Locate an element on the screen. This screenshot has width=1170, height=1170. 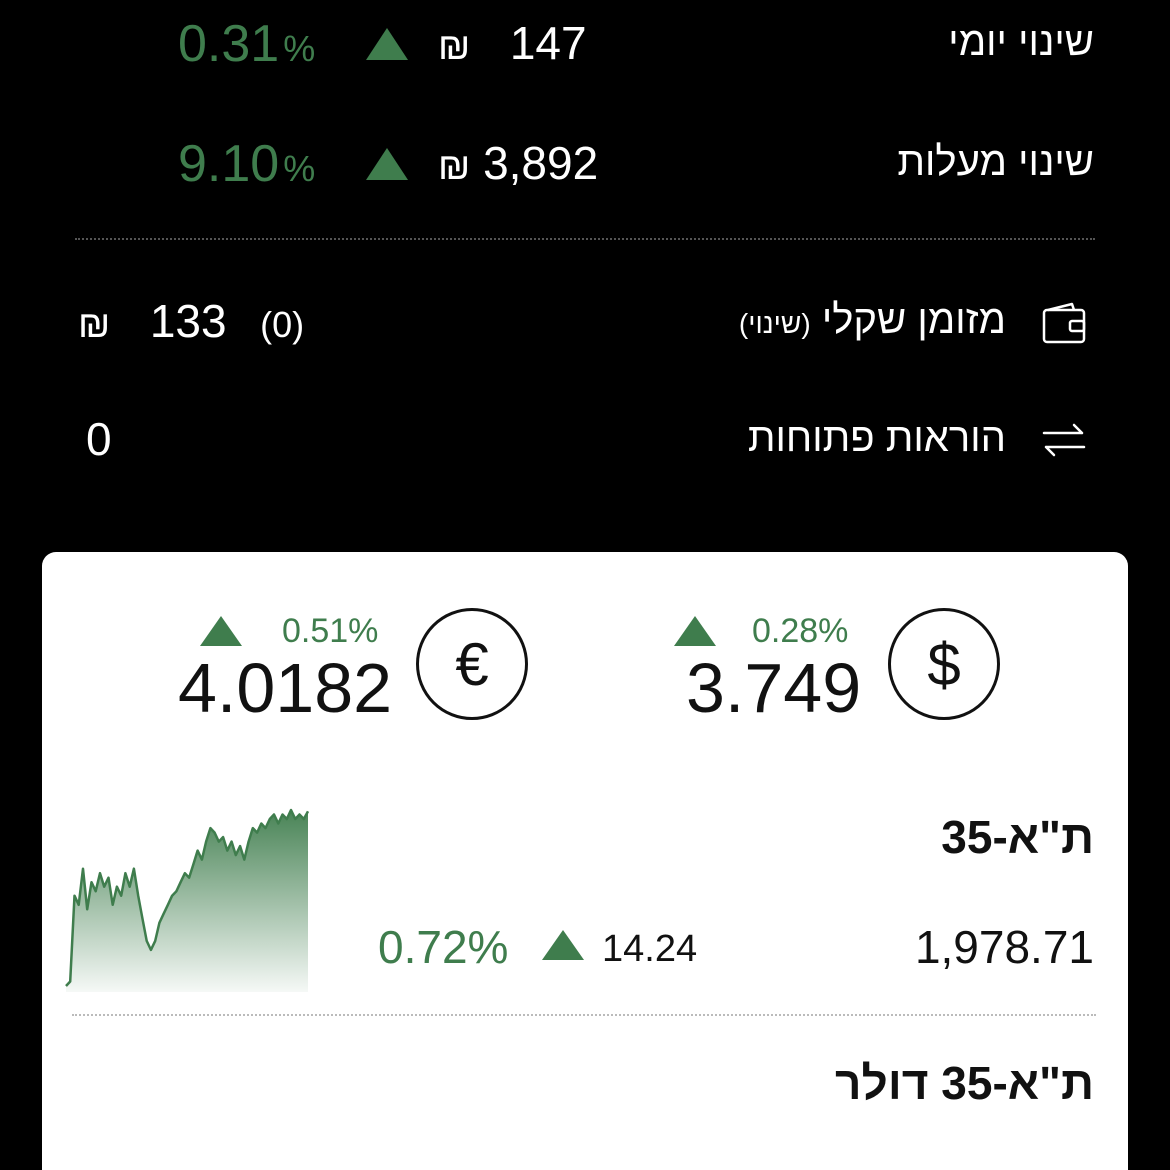
total-change-pct: 9.10% is located at coordinates (247, 164).